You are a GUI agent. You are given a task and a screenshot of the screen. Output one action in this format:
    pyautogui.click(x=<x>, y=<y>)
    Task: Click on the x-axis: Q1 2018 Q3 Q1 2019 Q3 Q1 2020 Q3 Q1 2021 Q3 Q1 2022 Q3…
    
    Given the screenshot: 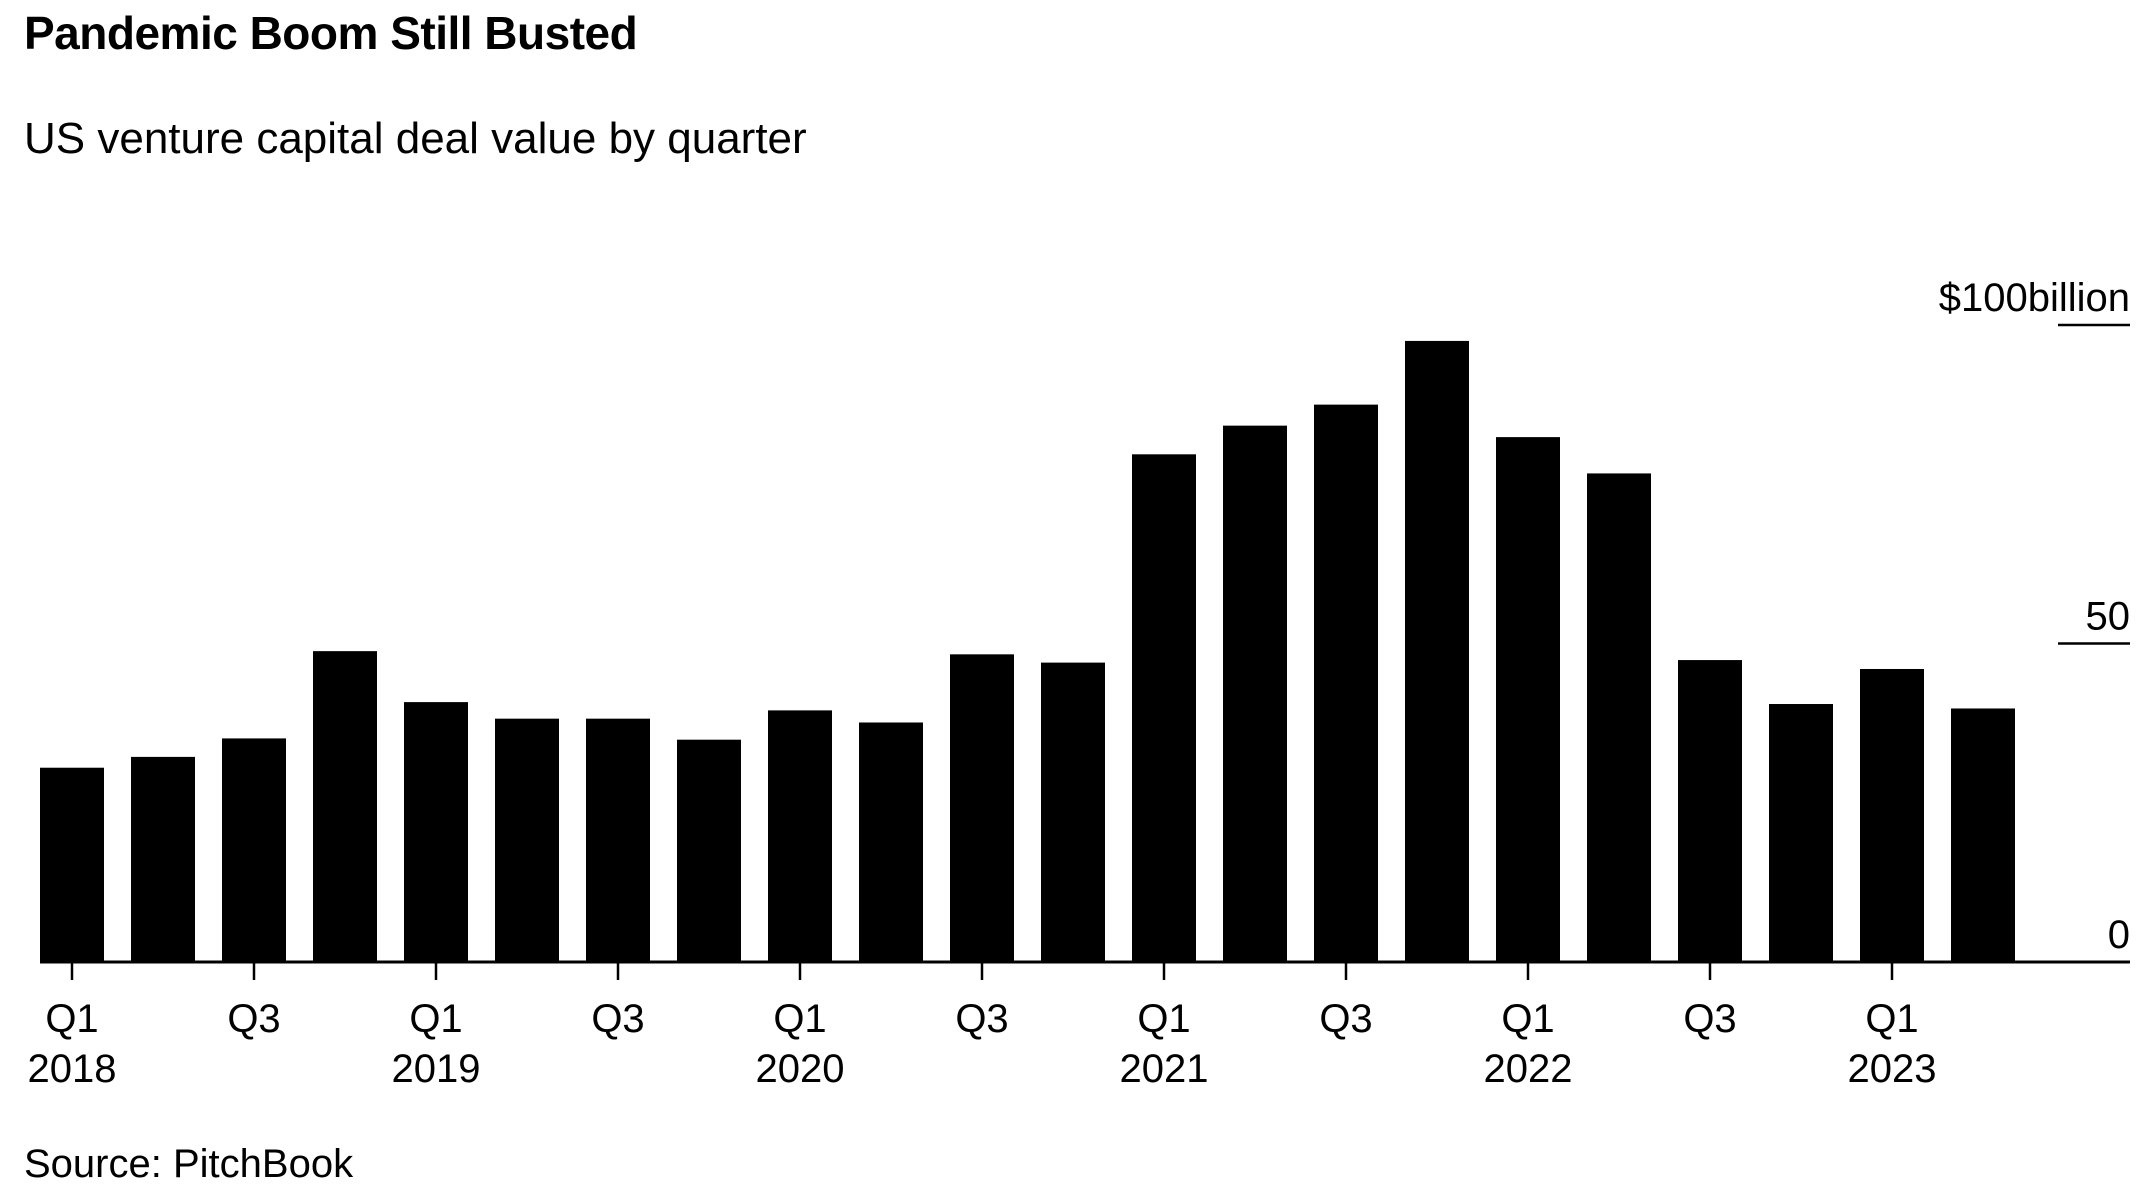 What is the action you would take?
    pyautogui.click(x=982, y=1026)
    